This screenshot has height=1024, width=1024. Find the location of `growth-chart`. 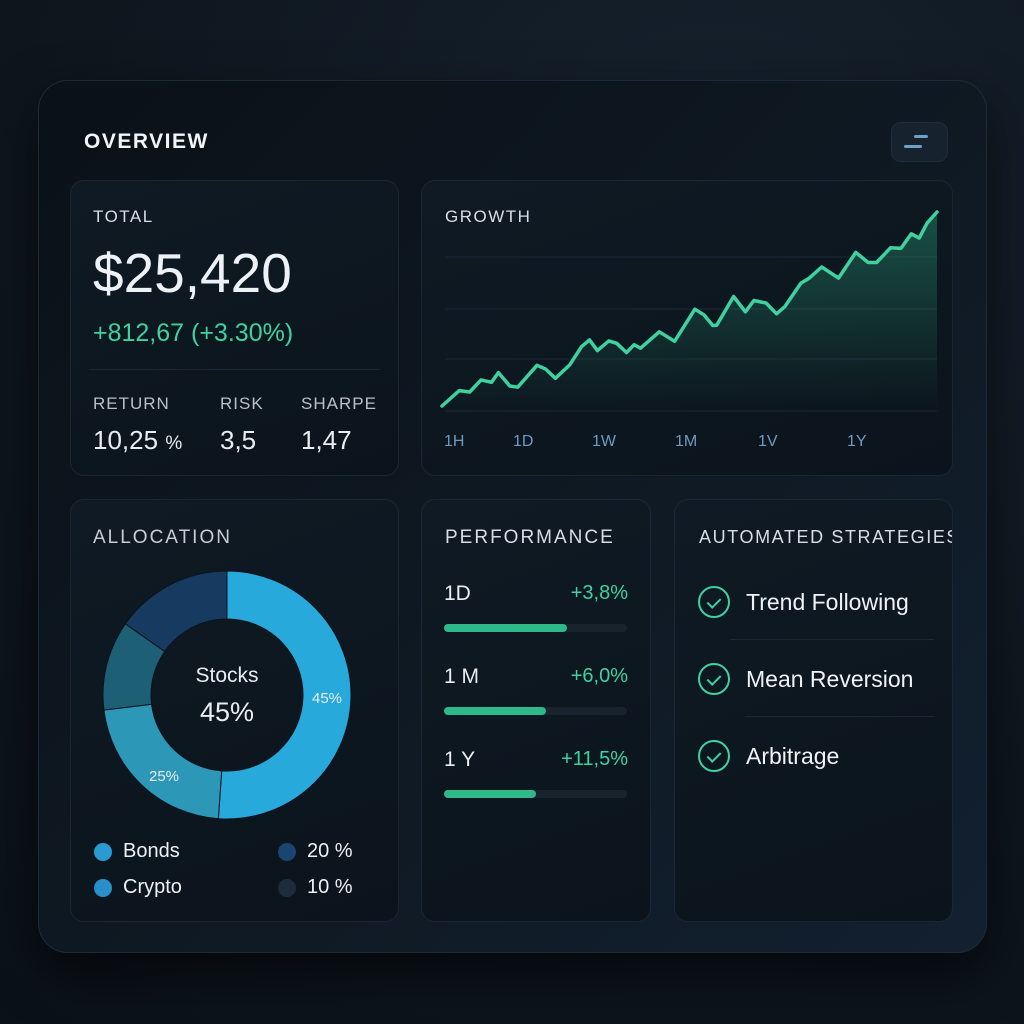

growth-chart is located at coordinates (689, 311).